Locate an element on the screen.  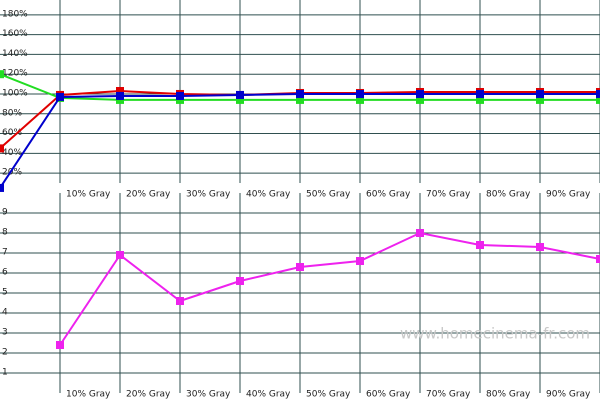
y-tick-label: 5 is located at coordinates (5, 293).